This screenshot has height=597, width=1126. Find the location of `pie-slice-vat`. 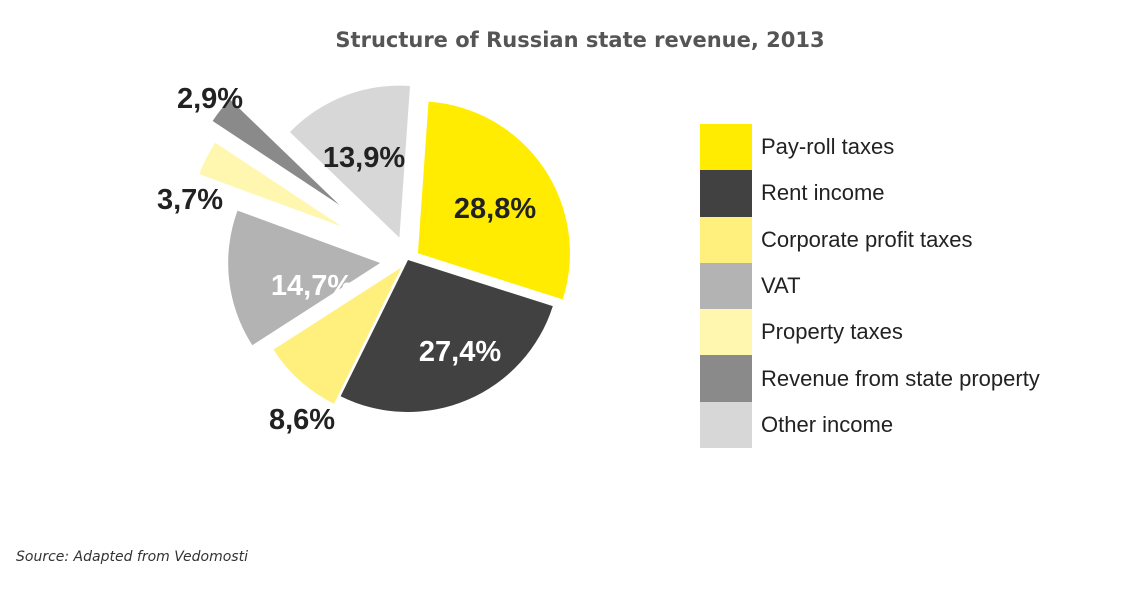

pie-slice-vat is located at coordinates (304, 278).